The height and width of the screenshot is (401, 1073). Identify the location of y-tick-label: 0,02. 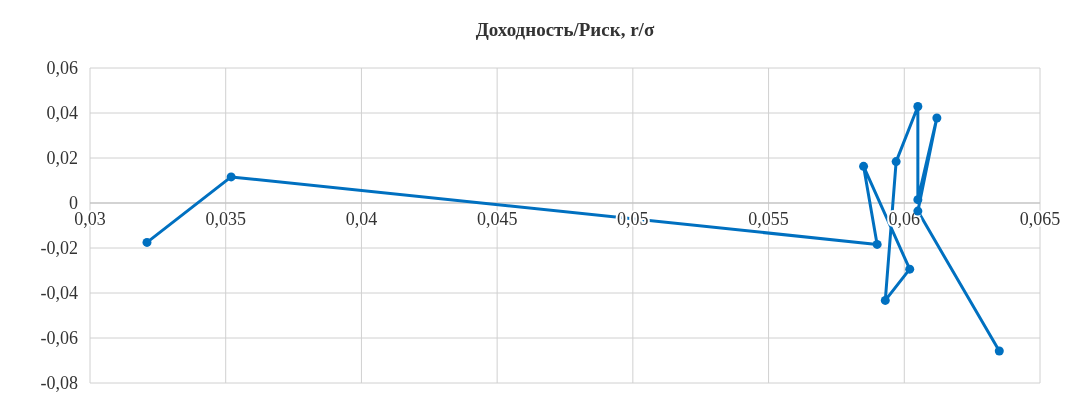
(62, 158).